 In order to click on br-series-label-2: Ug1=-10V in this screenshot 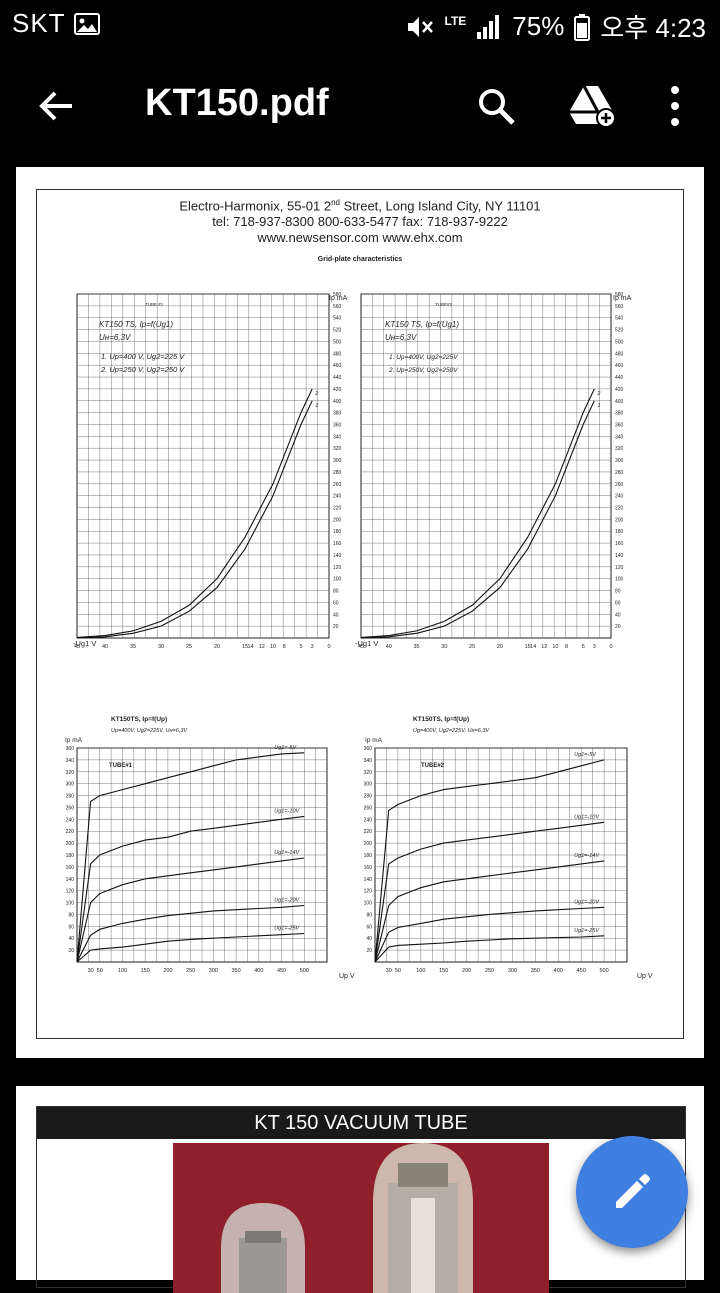, I will do `click(587, 817)`.